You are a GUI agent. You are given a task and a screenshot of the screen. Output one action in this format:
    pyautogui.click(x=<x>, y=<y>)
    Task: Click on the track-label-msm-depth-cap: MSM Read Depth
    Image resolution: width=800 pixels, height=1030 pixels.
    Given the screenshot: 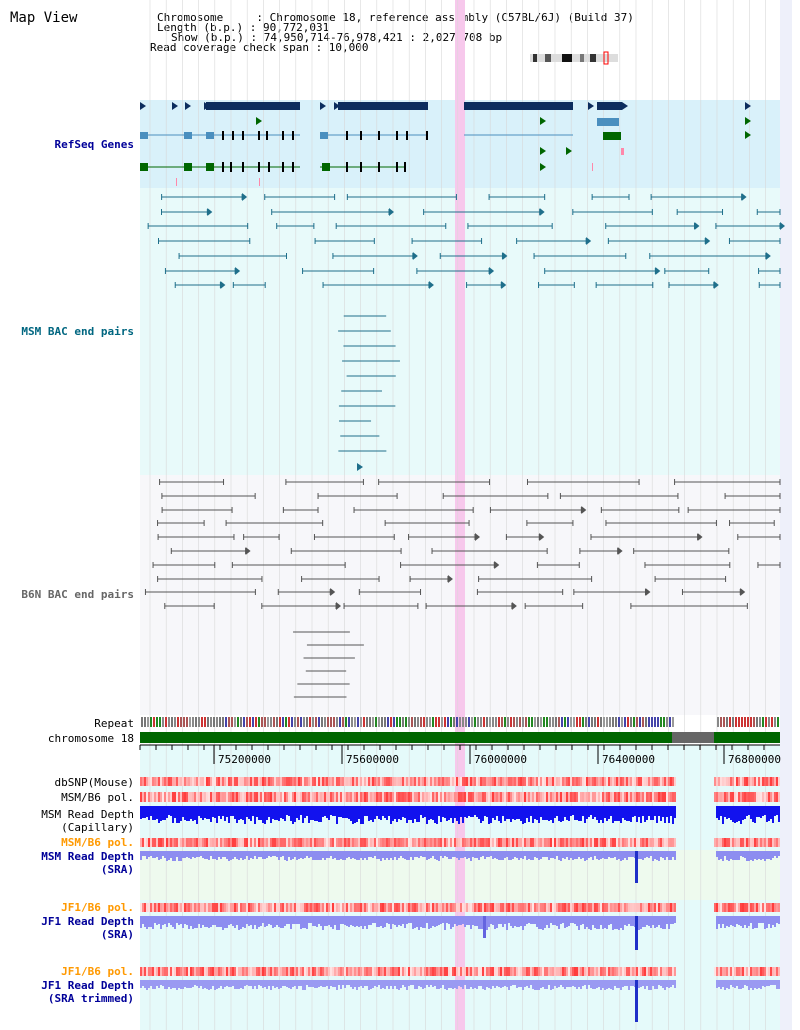 What is the action you would take?
    pyautogui.click(x=87, y=814)
    